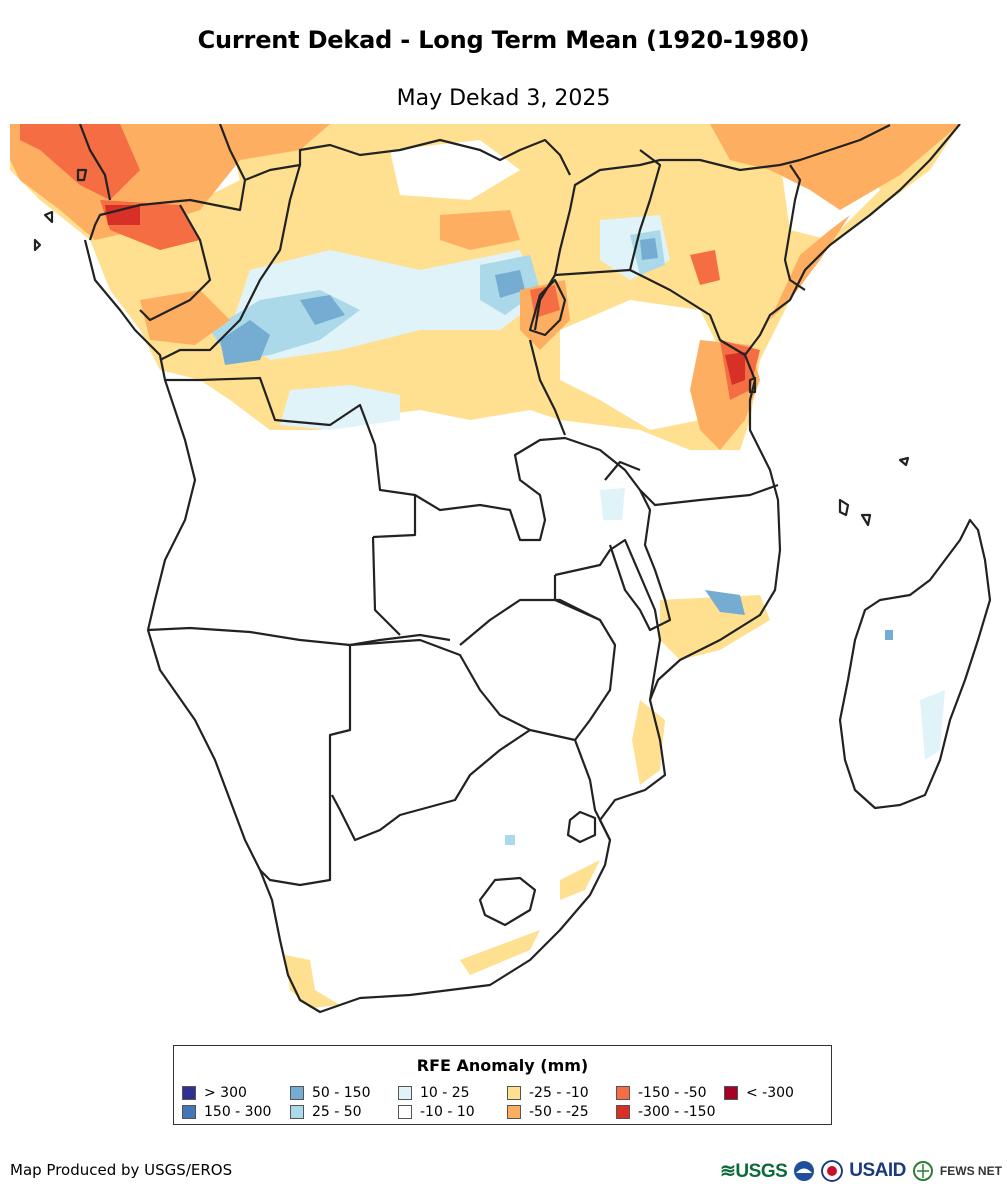 The image size is (1007, 1195). I want to click on map-credit: Map Produced by USGS/EROS, so click(121, 1170).